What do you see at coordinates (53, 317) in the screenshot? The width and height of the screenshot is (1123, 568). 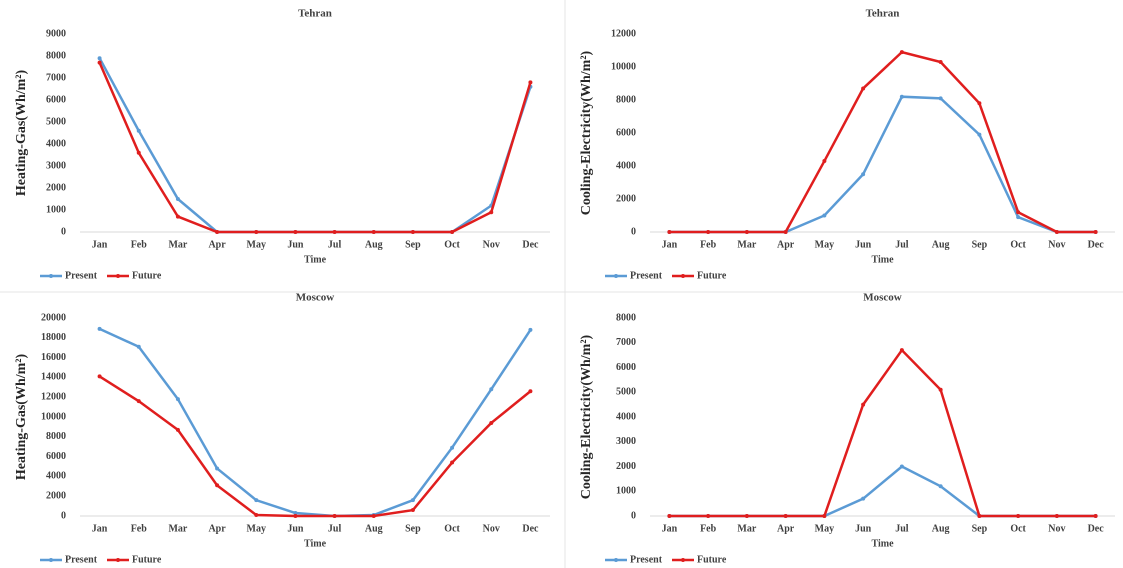 I see `y-tick-label: 20000` at bounding box center [53, 317].